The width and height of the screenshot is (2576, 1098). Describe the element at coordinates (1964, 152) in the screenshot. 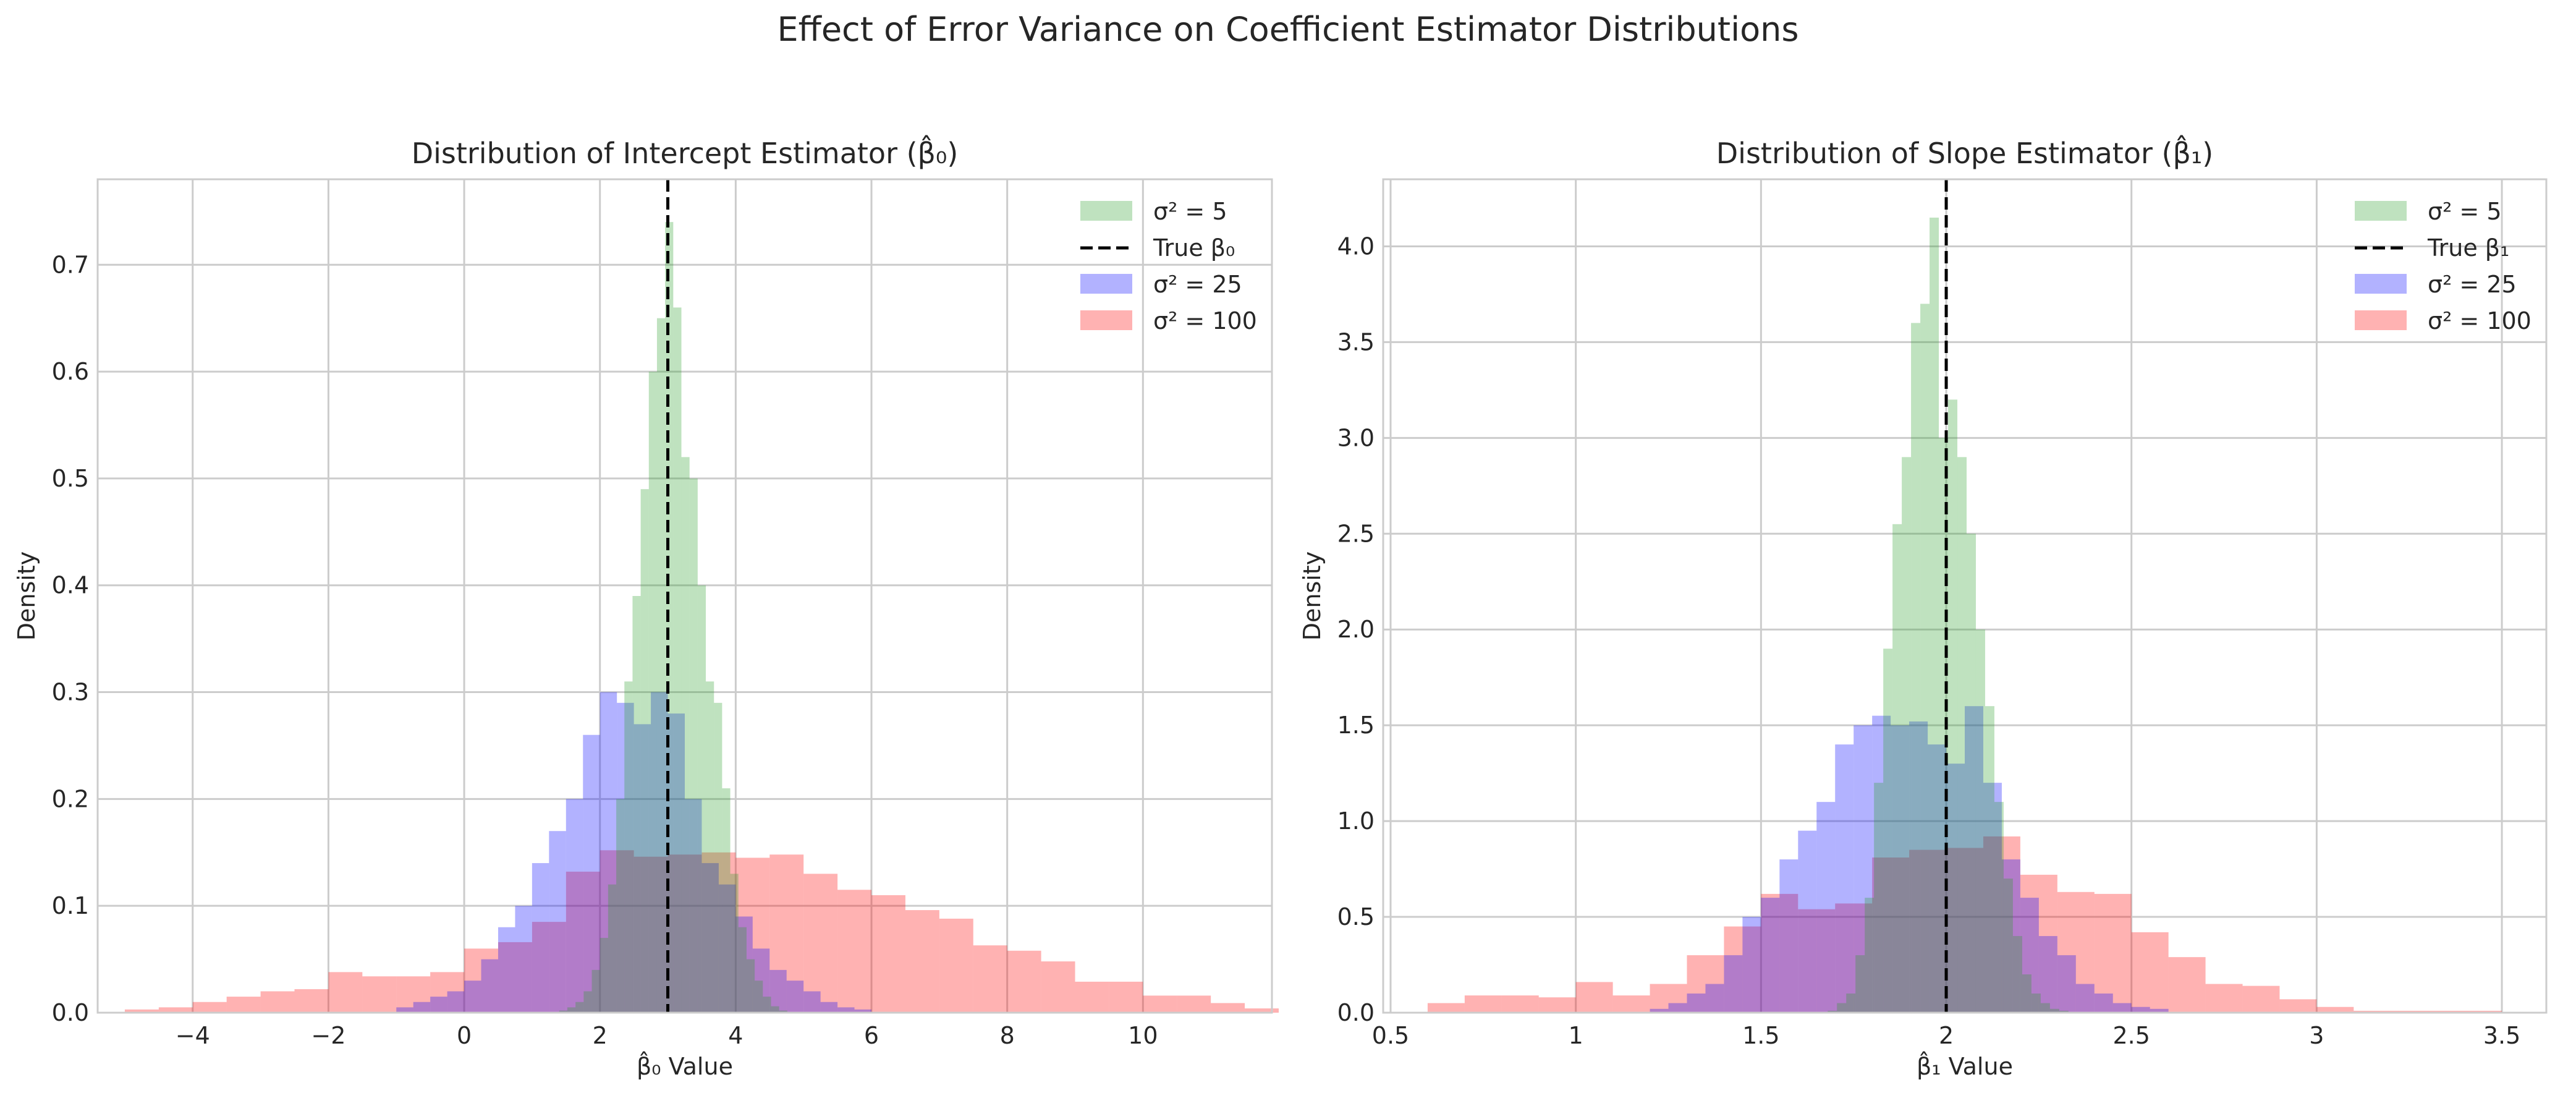

I see `slope-panel-title: Distribution of Slope Estimator (β̂₁)` at that location.